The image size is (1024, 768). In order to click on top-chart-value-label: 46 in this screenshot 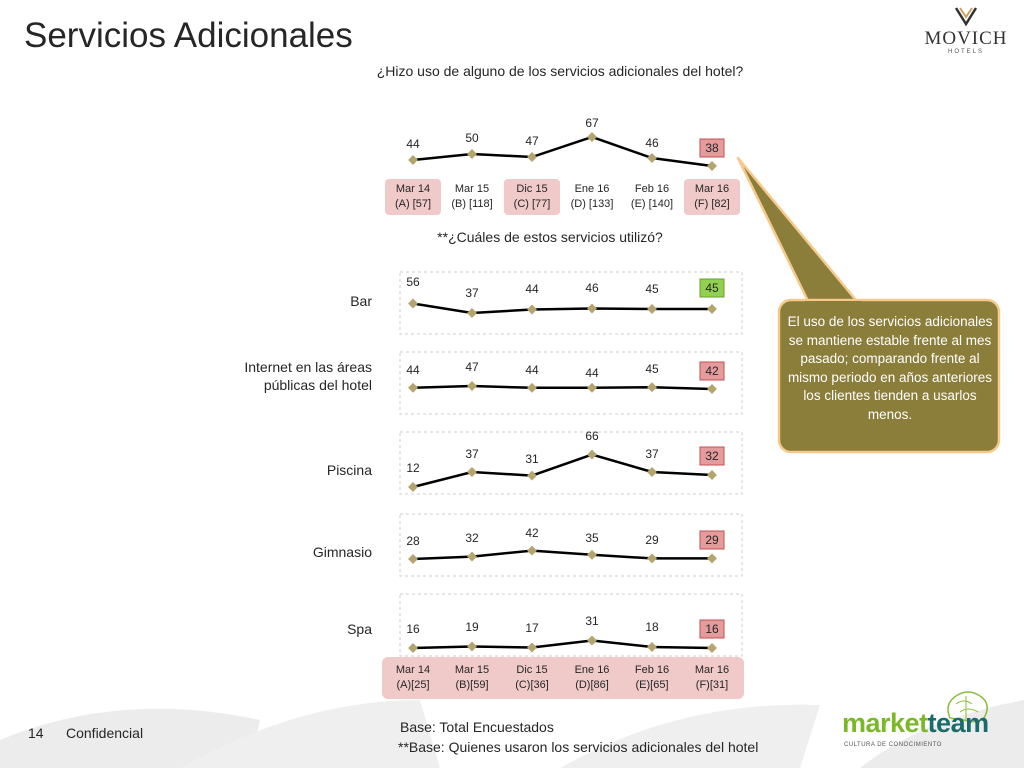, I will do `click(652, 143)`.